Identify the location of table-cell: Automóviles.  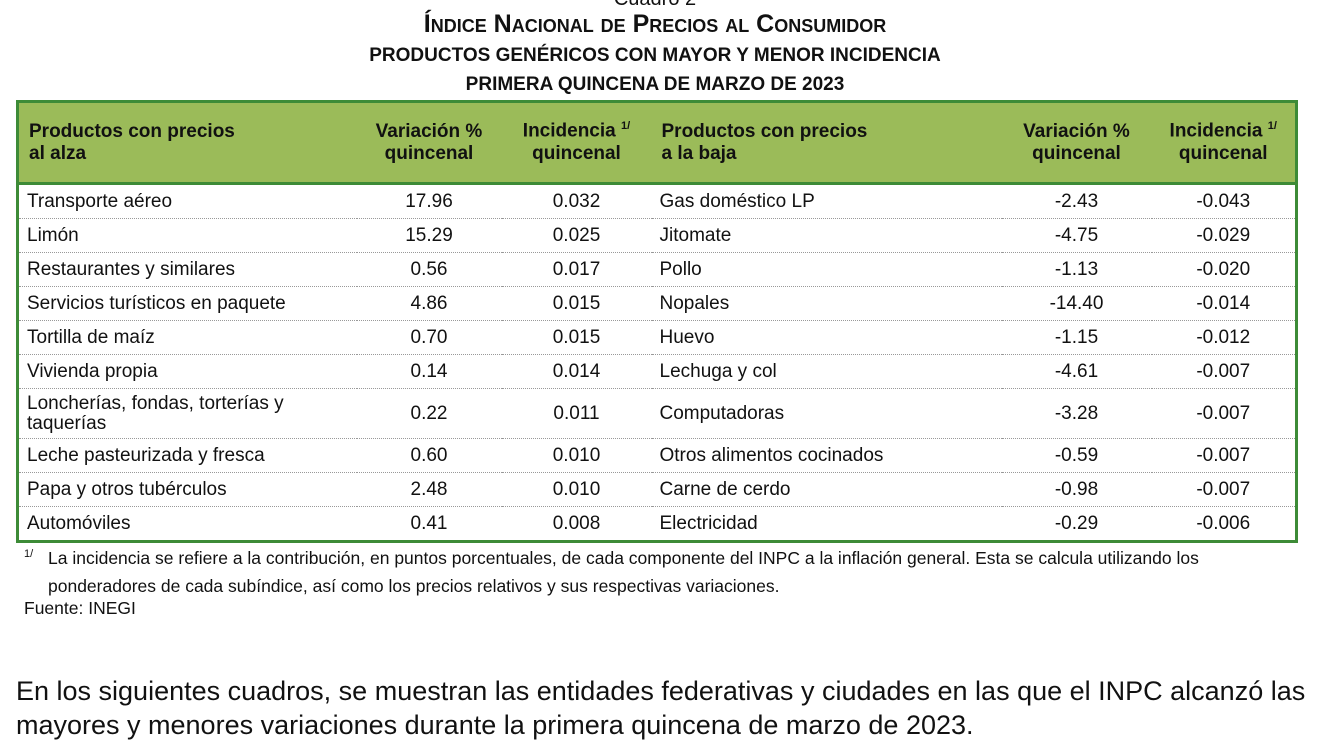
(187, 524).